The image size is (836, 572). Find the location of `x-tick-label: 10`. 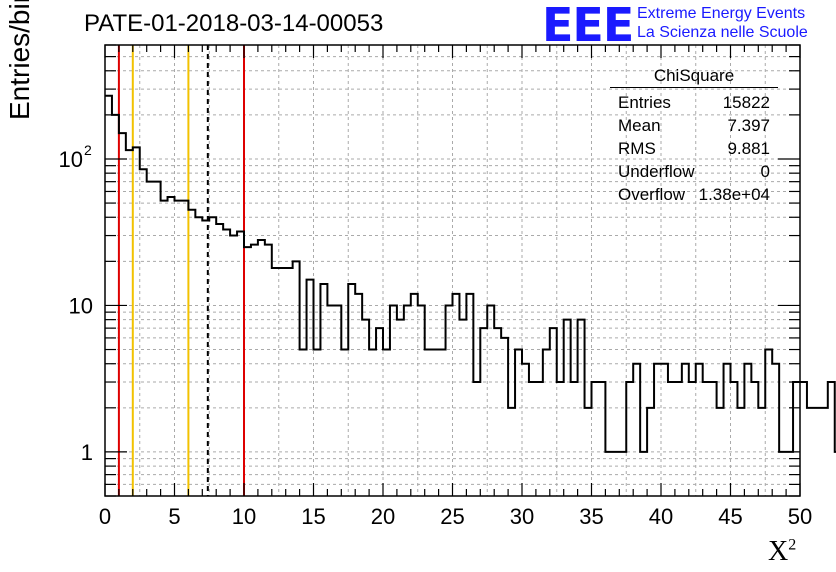

x-tick-label: 10 is located at coordinates (244, 516).